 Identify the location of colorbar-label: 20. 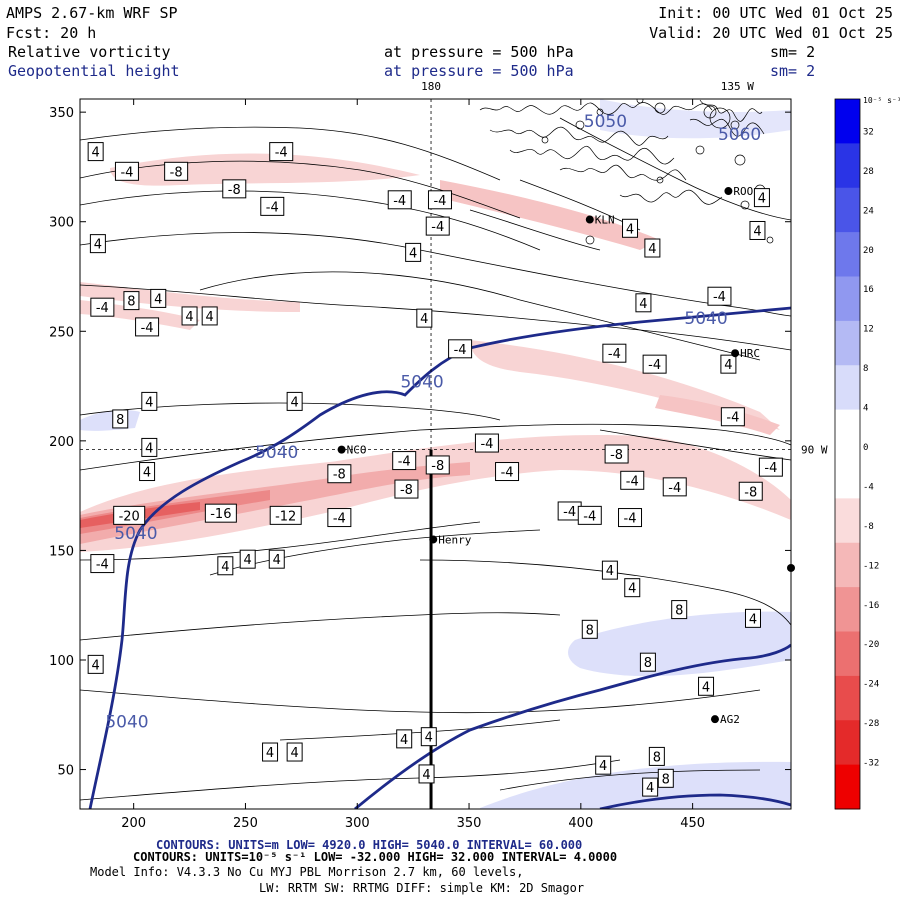
(868, 251).